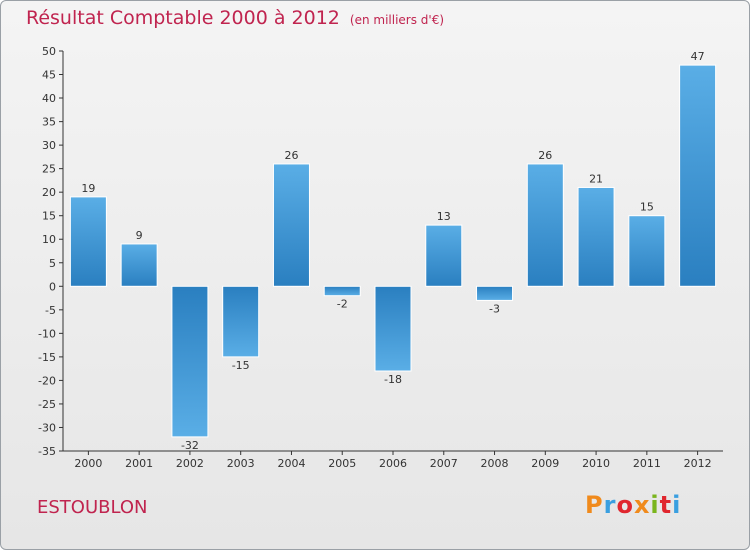  I want to click on brand-letter: o, so click(625, 505).